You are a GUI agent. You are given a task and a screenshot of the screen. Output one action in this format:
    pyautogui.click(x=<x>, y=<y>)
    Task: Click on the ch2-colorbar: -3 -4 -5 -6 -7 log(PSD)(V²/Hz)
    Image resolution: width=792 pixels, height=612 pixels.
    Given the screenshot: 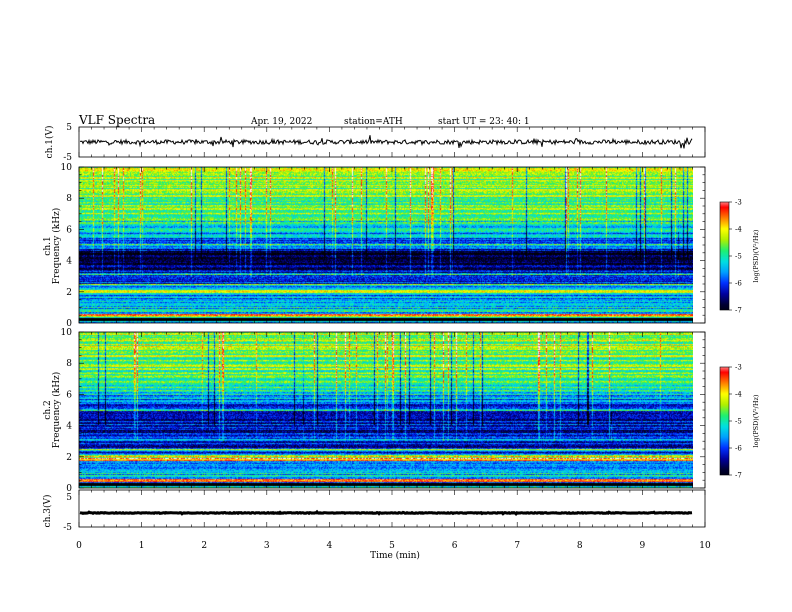 What is the action you would take?
    pyautogui.click(x=739, y=422)
    